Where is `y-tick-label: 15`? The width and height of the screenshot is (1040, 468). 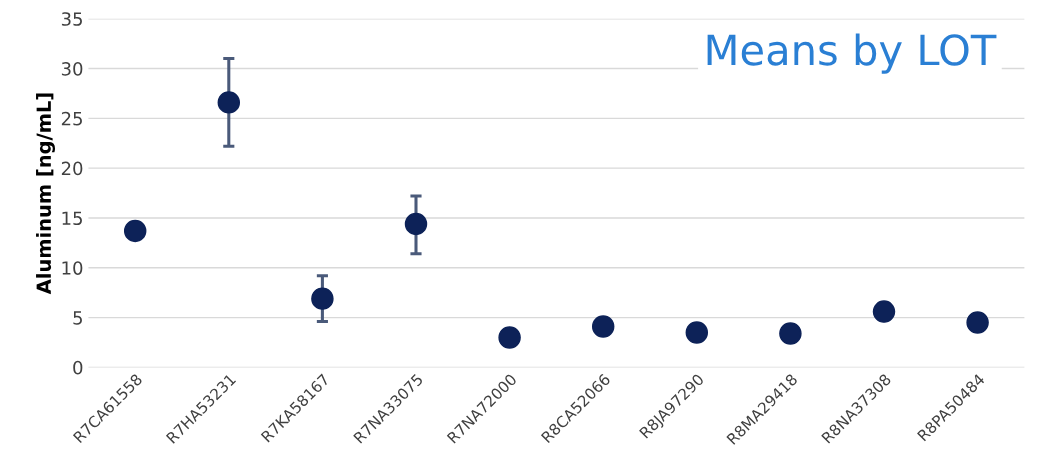 y-tick-label: 15 is located at coordinates (72, 218).